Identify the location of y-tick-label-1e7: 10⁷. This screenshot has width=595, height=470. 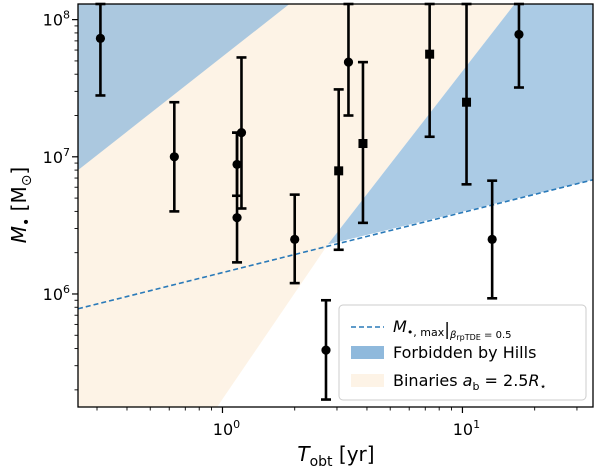
(56, 156).